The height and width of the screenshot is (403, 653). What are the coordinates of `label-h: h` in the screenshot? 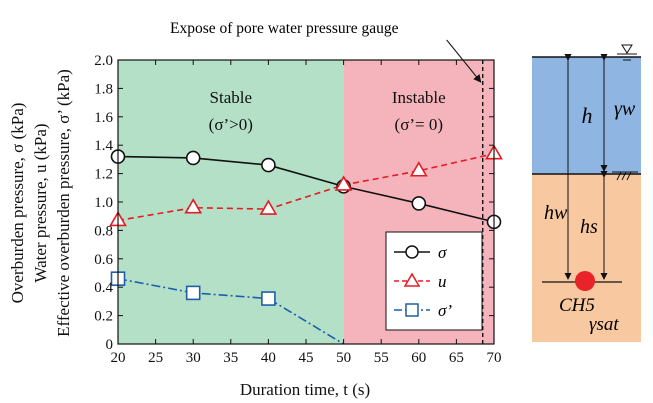 It's located at (587, 115).